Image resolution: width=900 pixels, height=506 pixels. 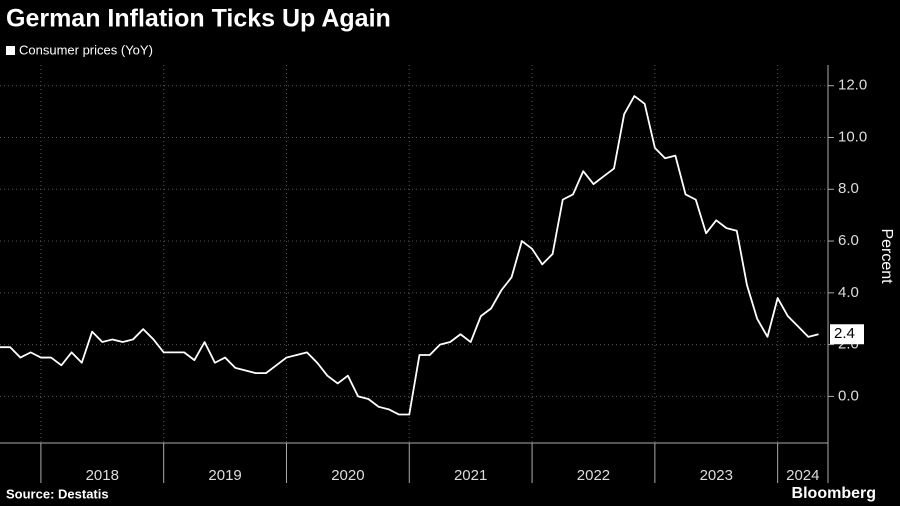 What do you see at coordinates (852, 85) in the screenshot?
I see `y-tick-label: 12.0` at bounding box center [852, 85].